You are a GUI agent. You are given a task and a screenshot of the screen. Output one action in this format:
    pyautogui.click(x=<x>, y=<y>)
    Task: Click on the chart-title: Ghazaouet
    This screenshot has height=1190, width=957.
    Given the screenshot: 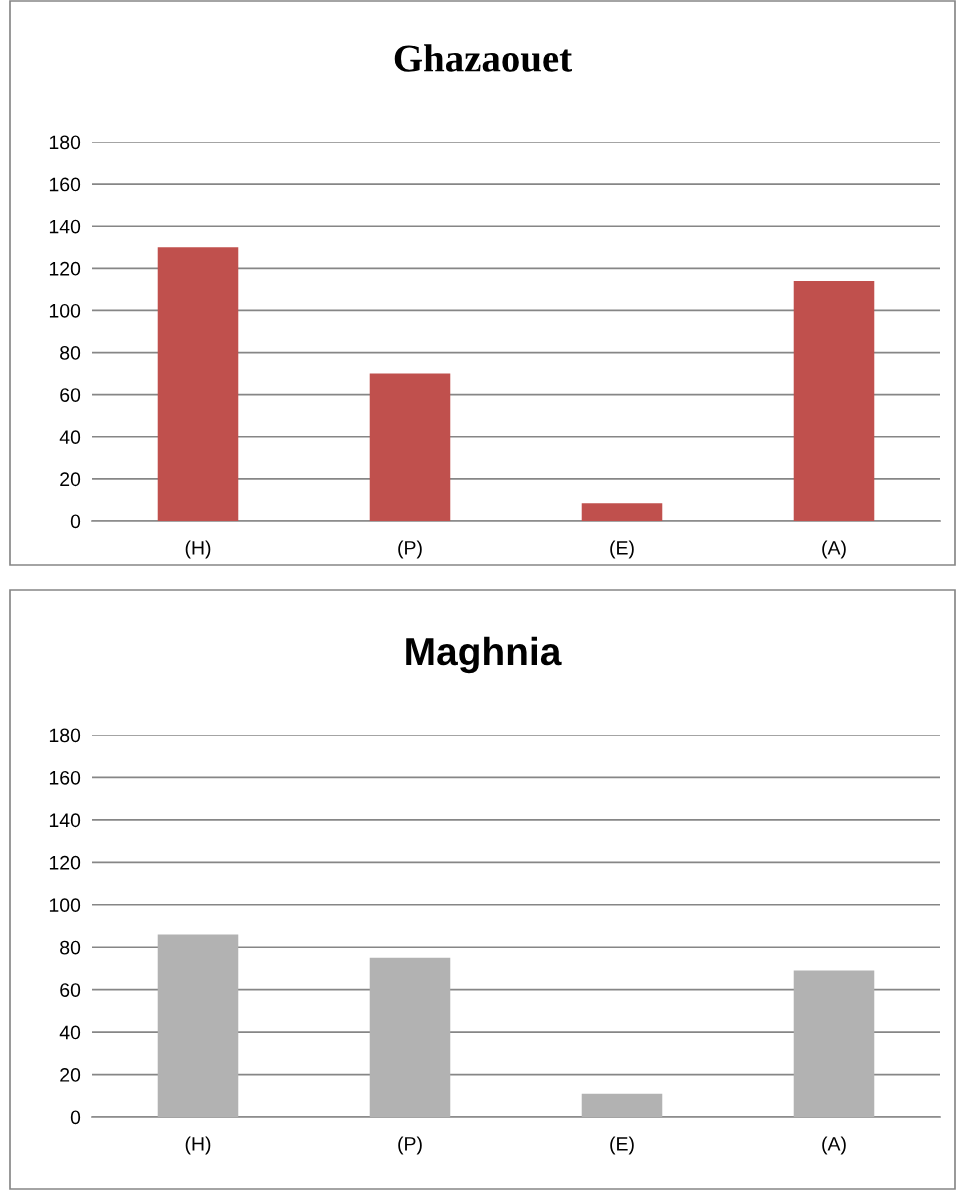 What is the action you would take?
    pyautogui.click(x=483, y=58)
    